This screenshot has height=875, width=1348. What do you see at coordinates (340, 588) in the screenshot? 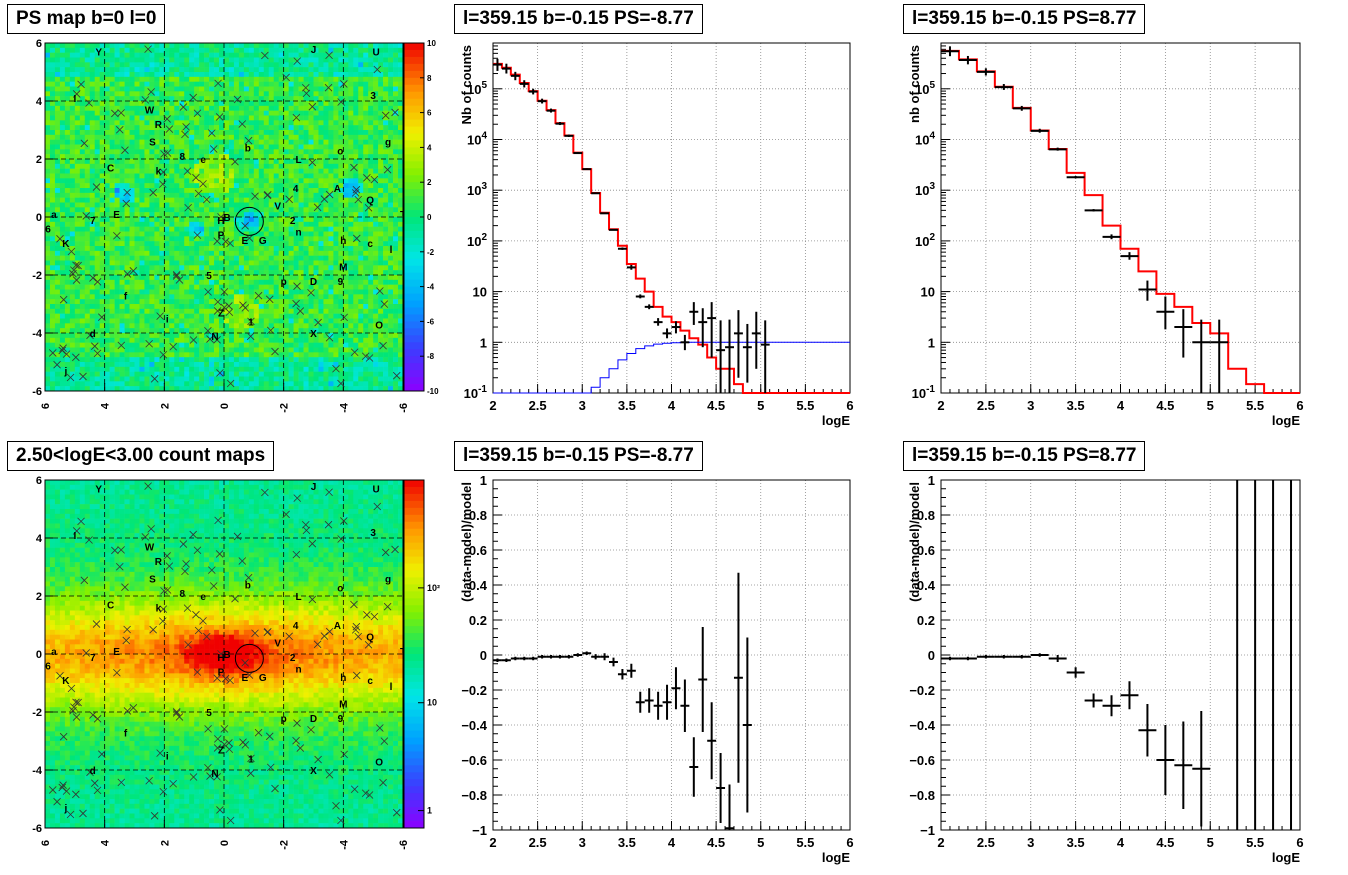
I see `count-map-source-label: o` at bounding box center [340, 588].